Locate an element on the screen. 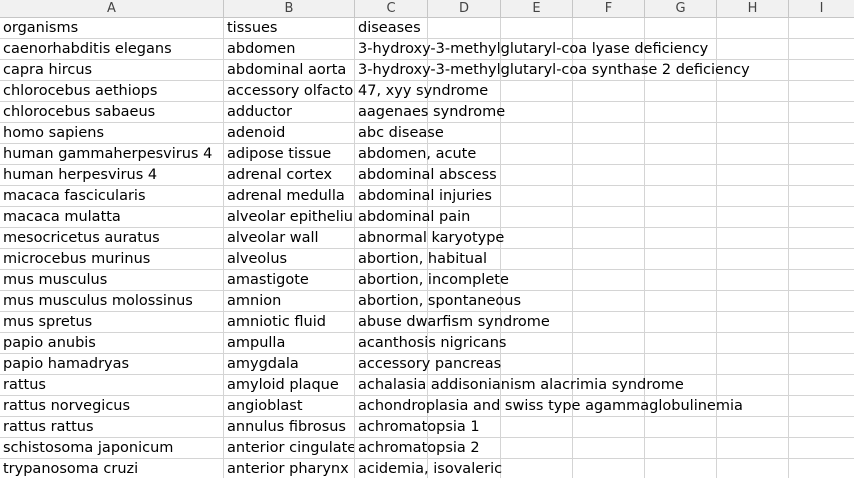  cell-d11 is located at coordinates (464, 238).